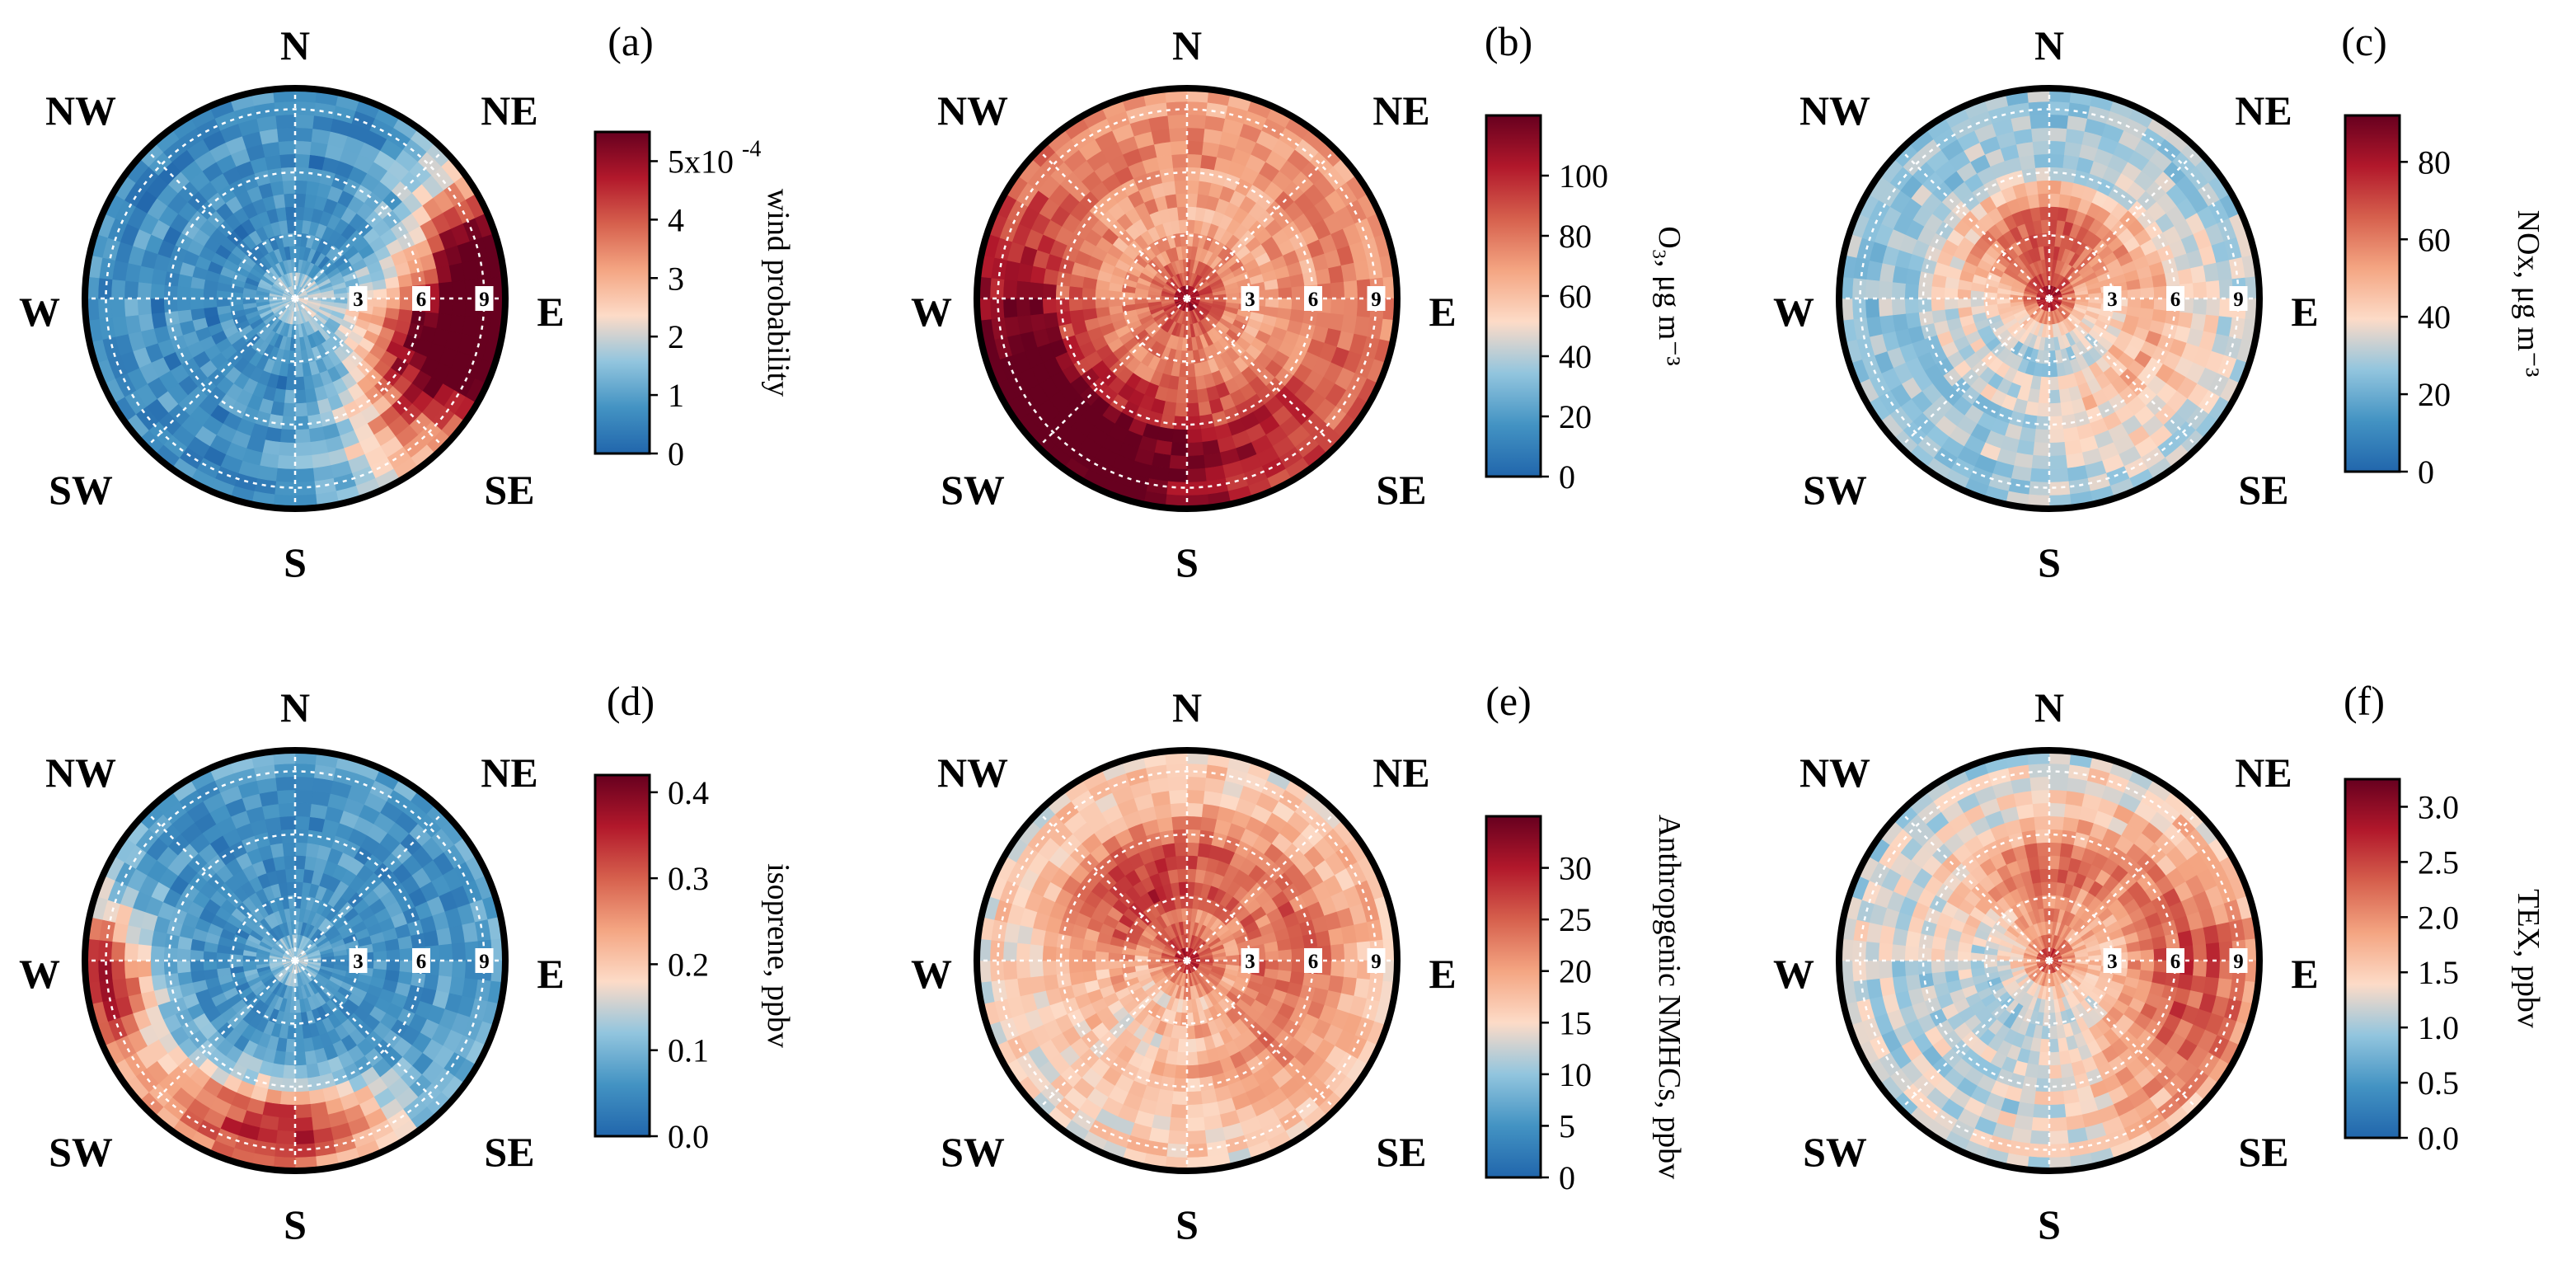  Describe the element at coordinates (1187, 298) in the screenshot. I see `polar-heatmap-cells` at that location.